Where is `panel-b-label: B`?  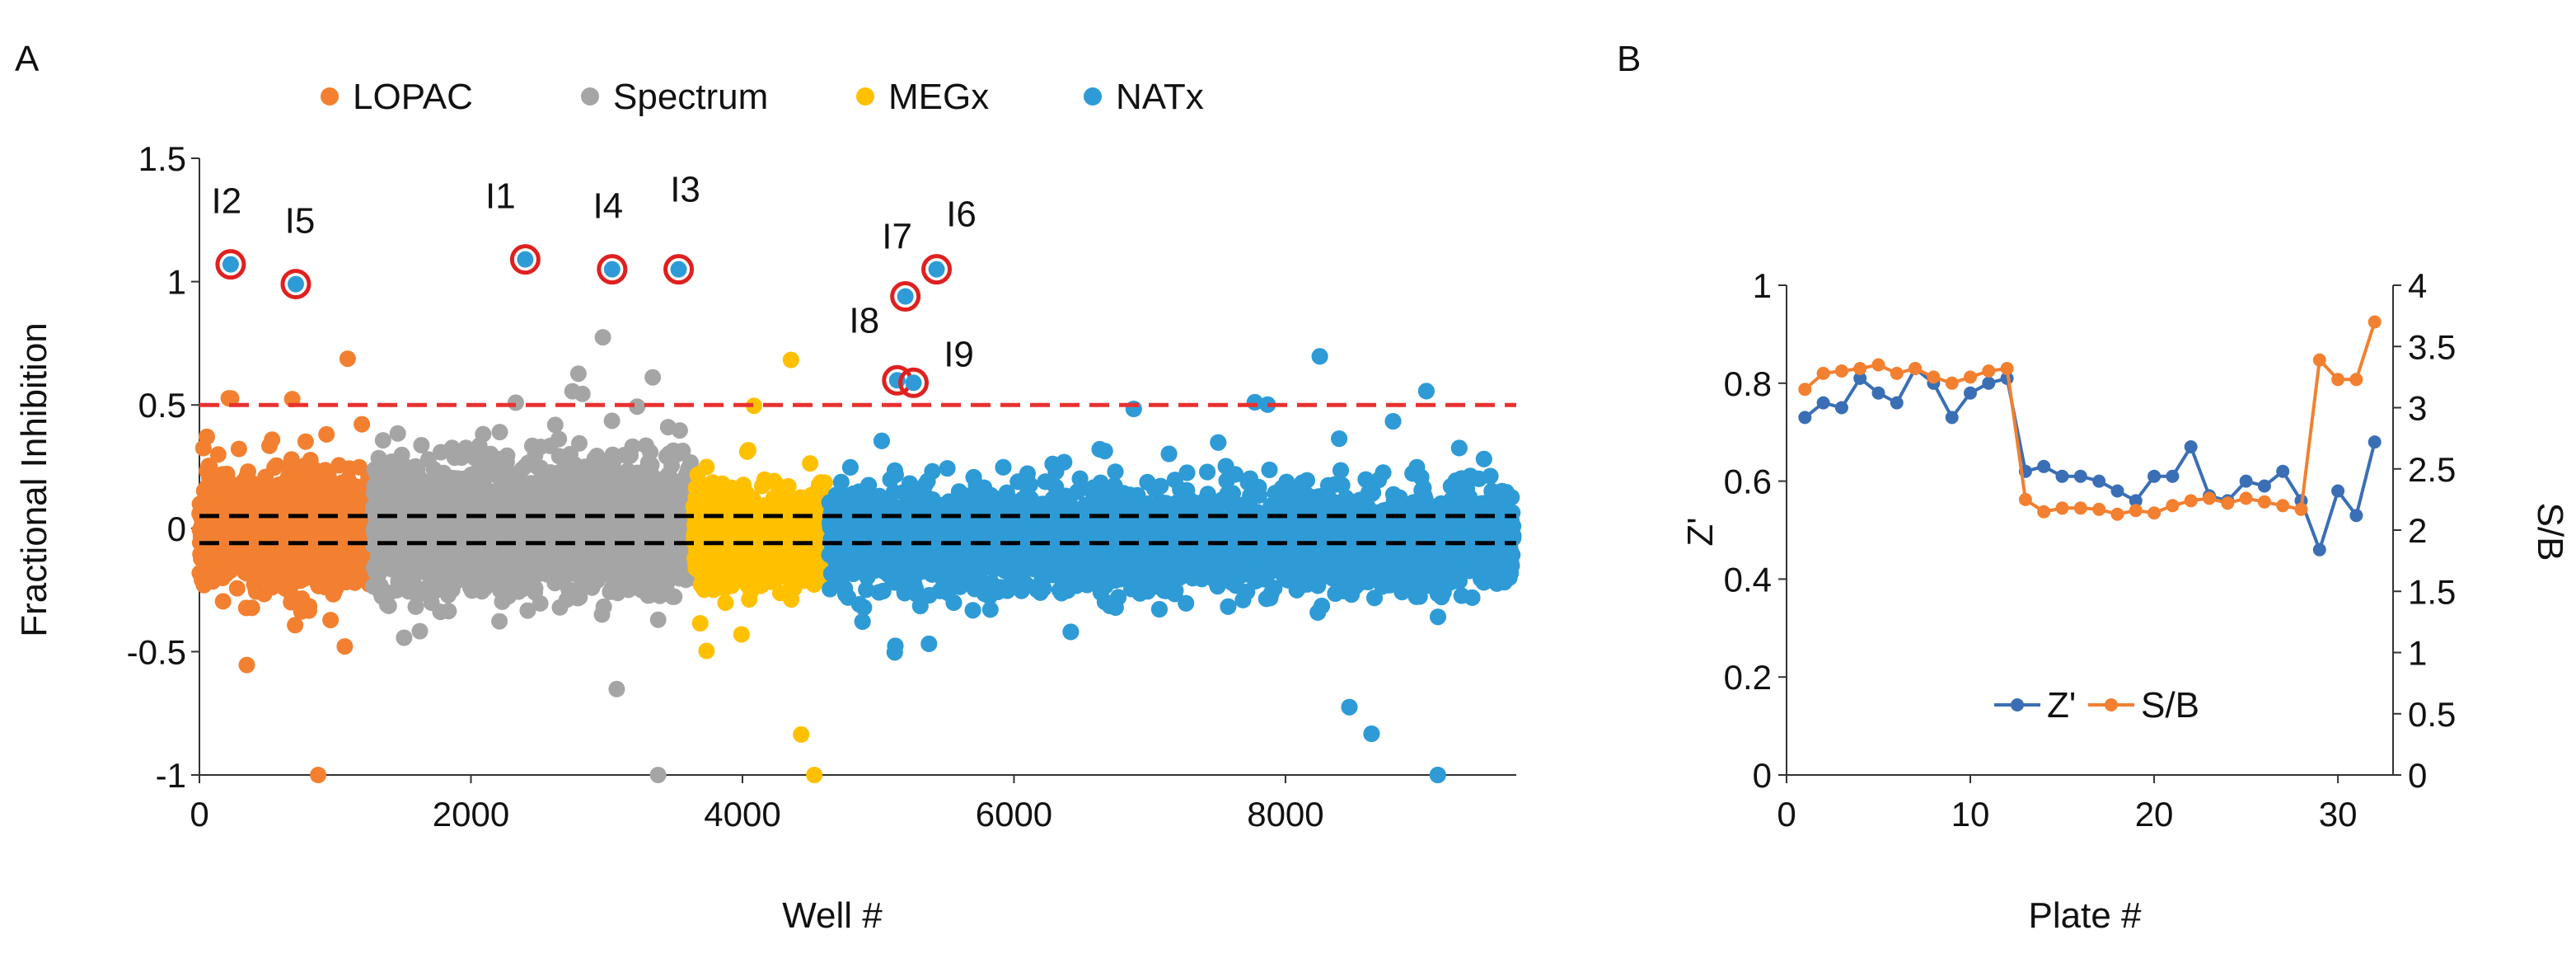 panel-b-label: B is located at coordinates (1629, 59).